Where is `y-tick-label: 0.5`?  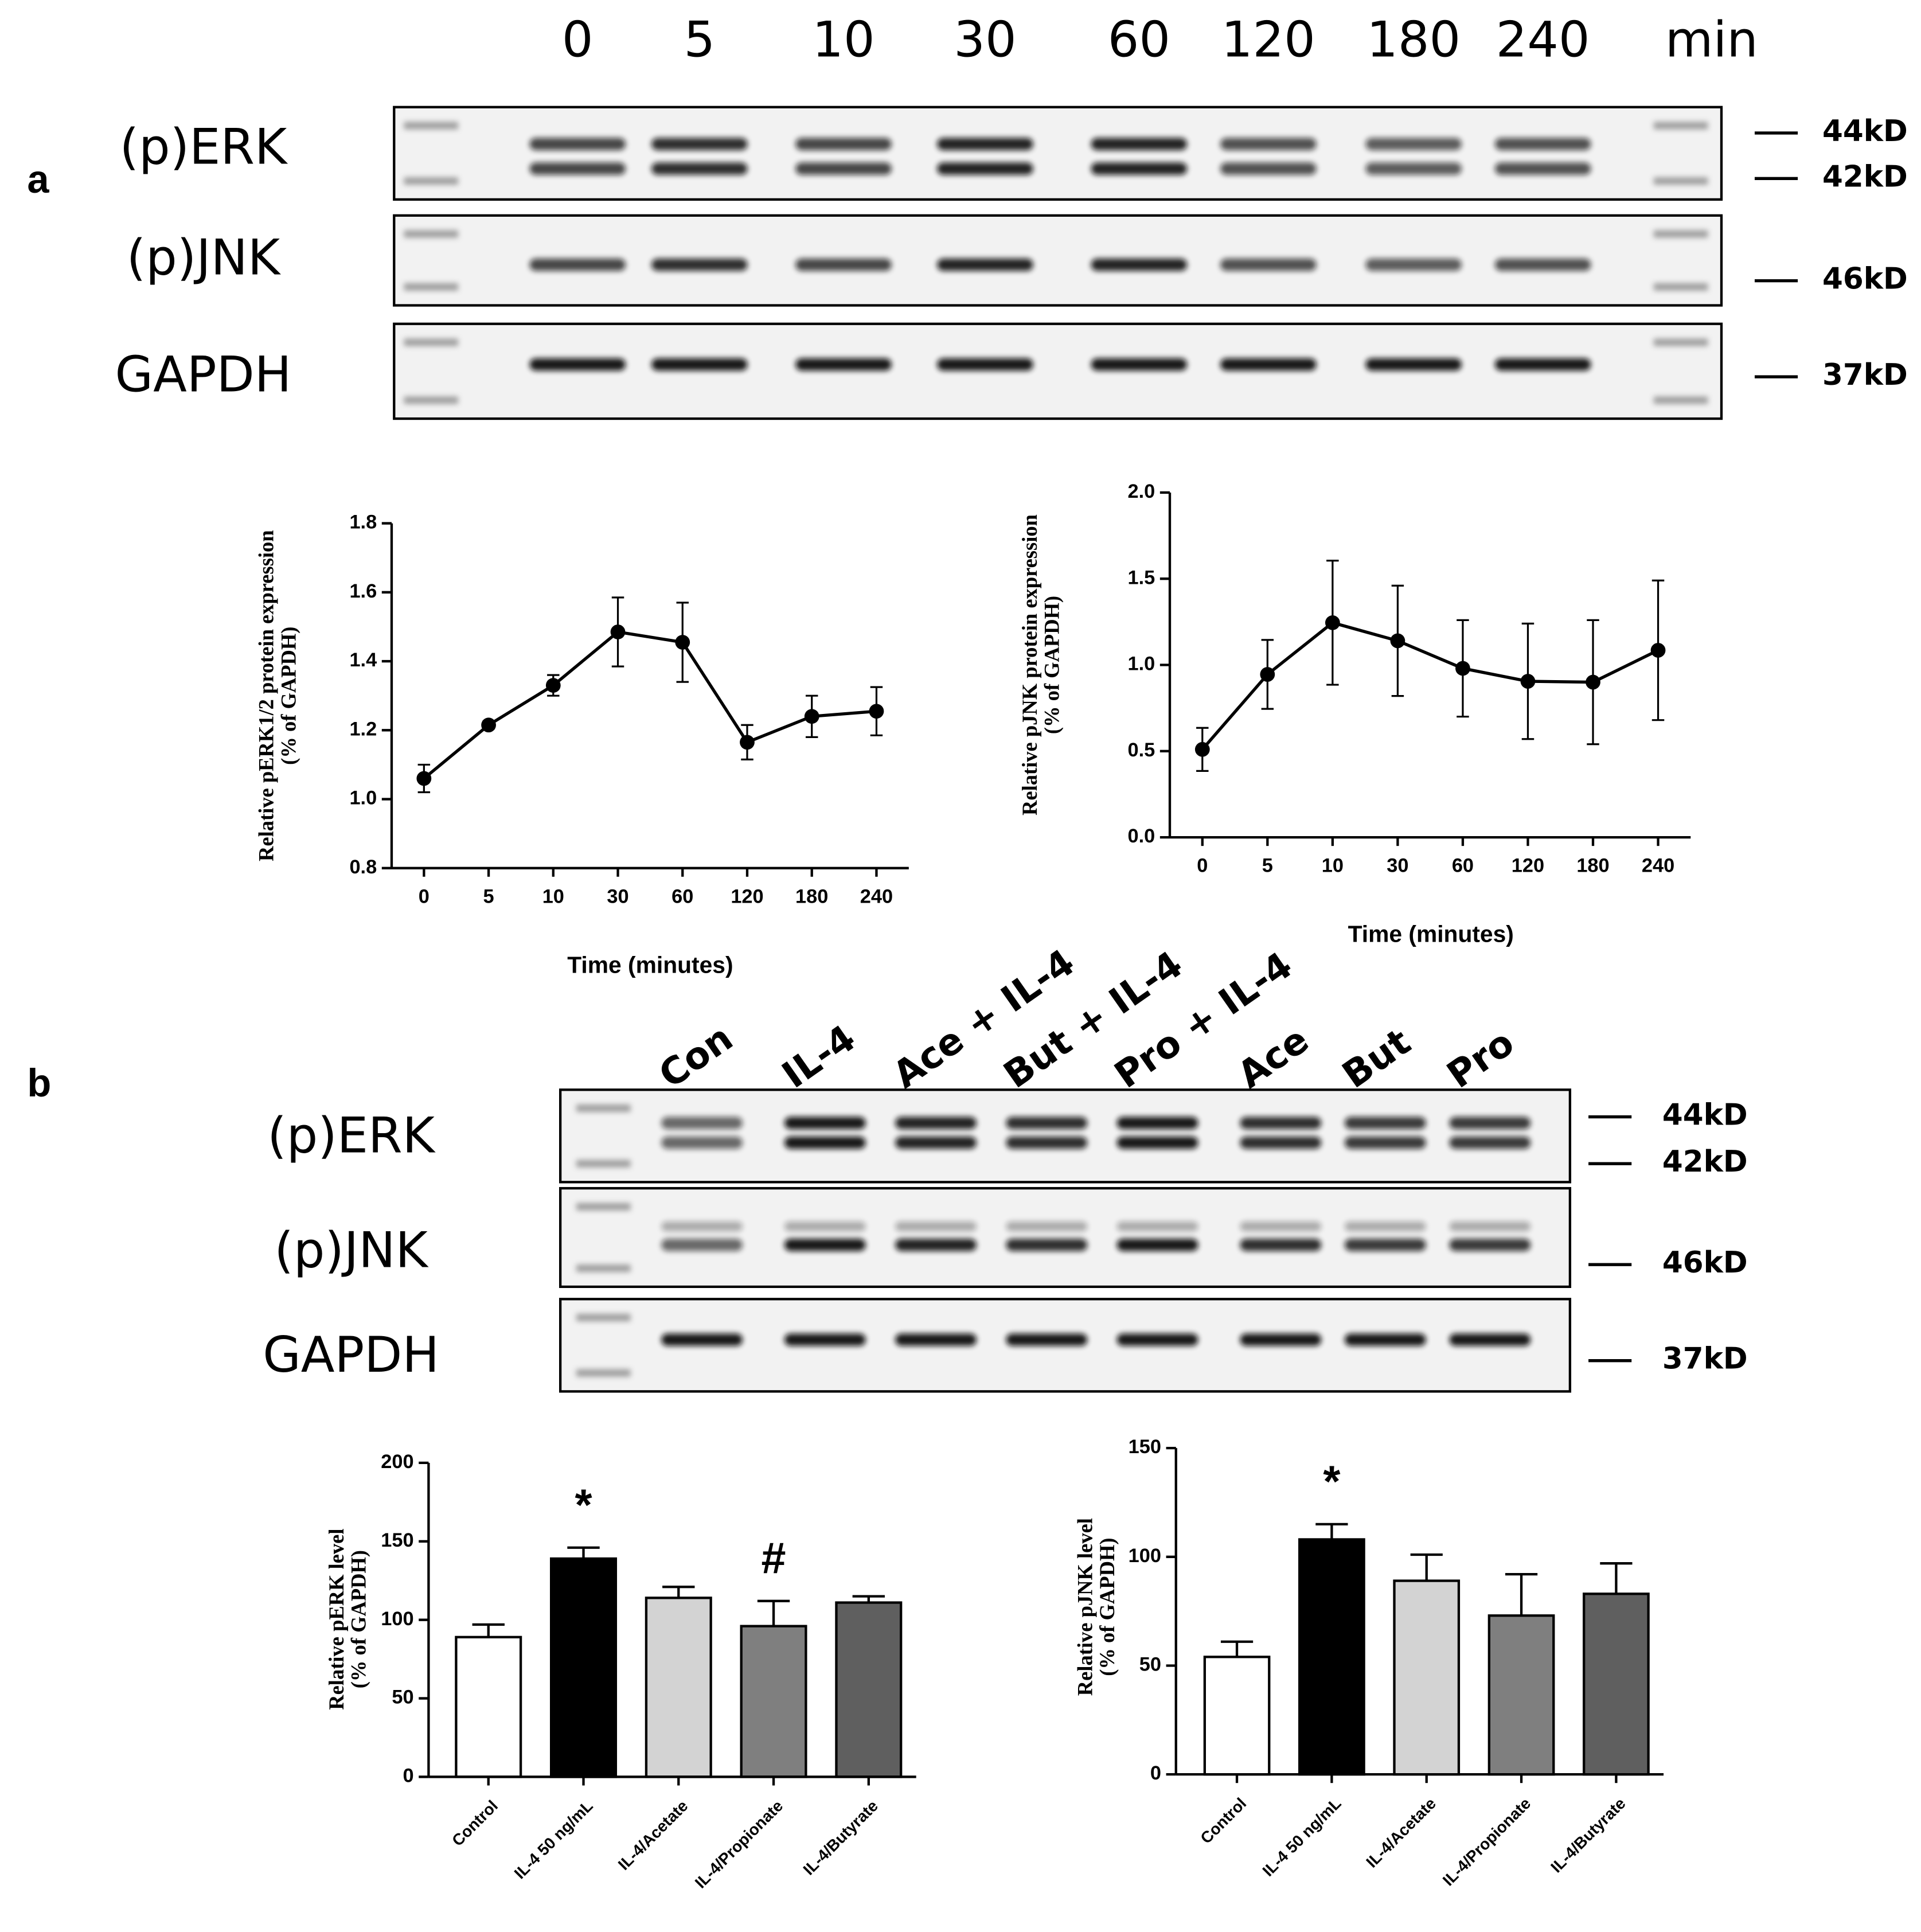
y-tick-label: 0.5 is located at coordinates (1141, 750).